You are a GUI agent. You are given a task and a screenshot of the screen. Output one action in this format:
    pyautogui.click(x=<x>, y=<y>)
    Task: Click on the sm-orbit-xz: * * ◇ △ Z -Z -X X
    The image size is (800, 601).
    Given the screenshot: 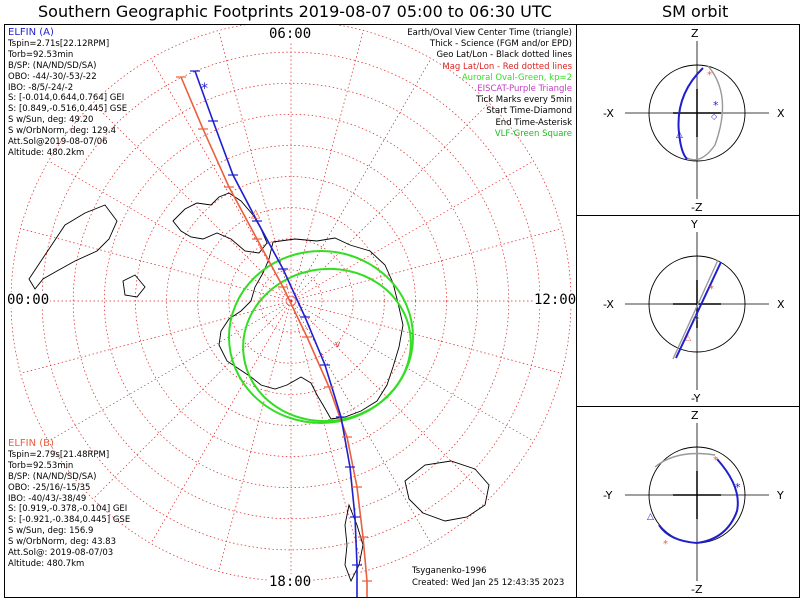 What is the action you would take?
    pyautogui.click(x=694, y=120)
    